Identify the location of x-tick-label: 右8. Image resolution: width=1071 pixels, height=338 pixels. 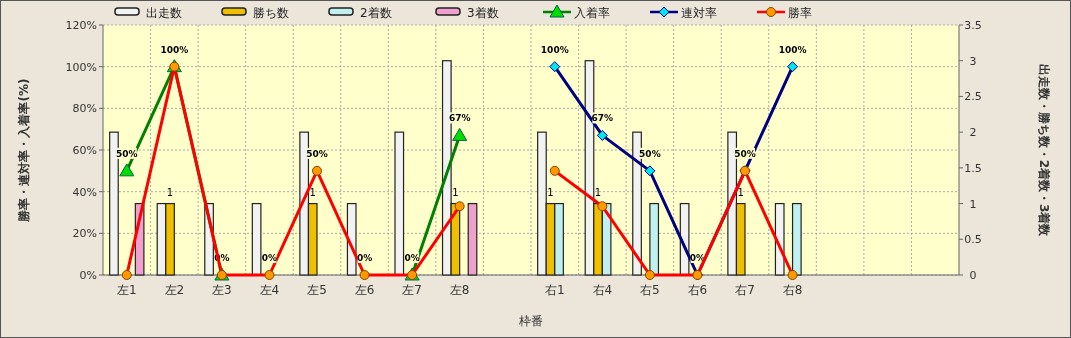
(792, 290).